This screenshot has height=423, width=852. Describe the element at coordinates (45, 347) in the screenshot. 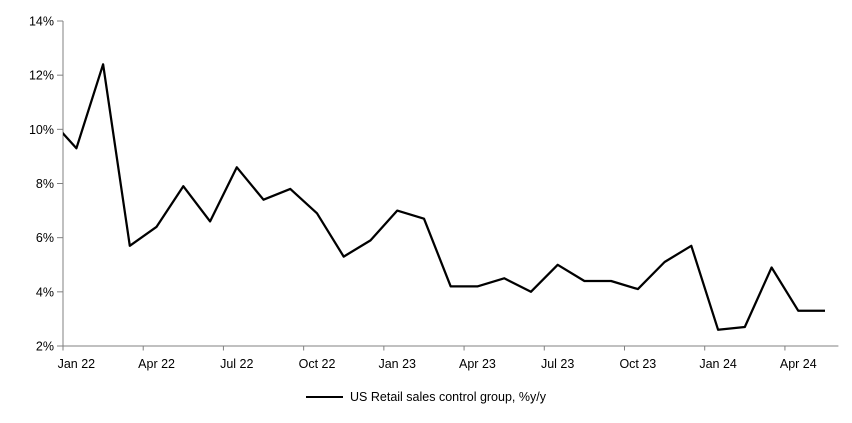

I see `y-tick-label: 2%` at that location.